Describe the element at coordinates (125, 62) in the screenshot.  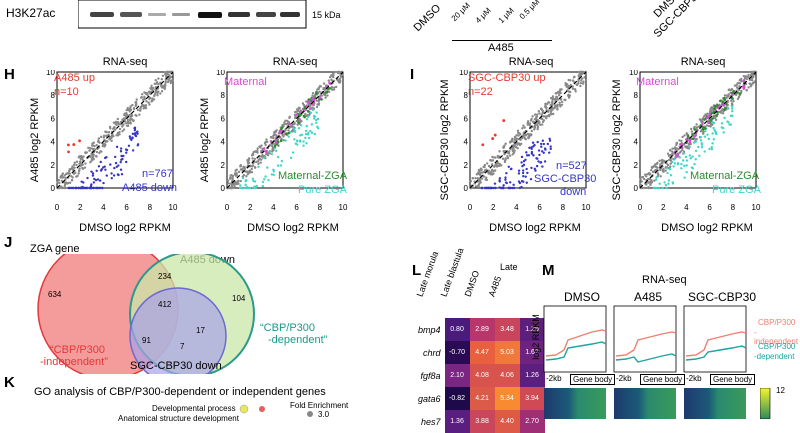
I see `h1-title: RNA-seq` at that location.